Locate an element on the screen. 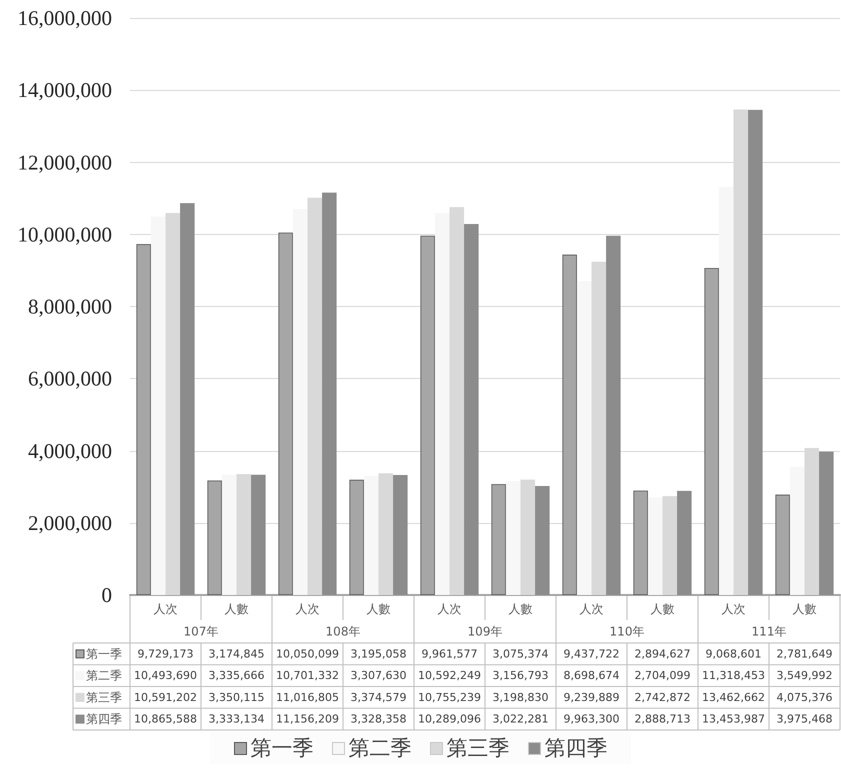 The image size is (841, 772). text: 111年 is located at coordinates (769, 631).